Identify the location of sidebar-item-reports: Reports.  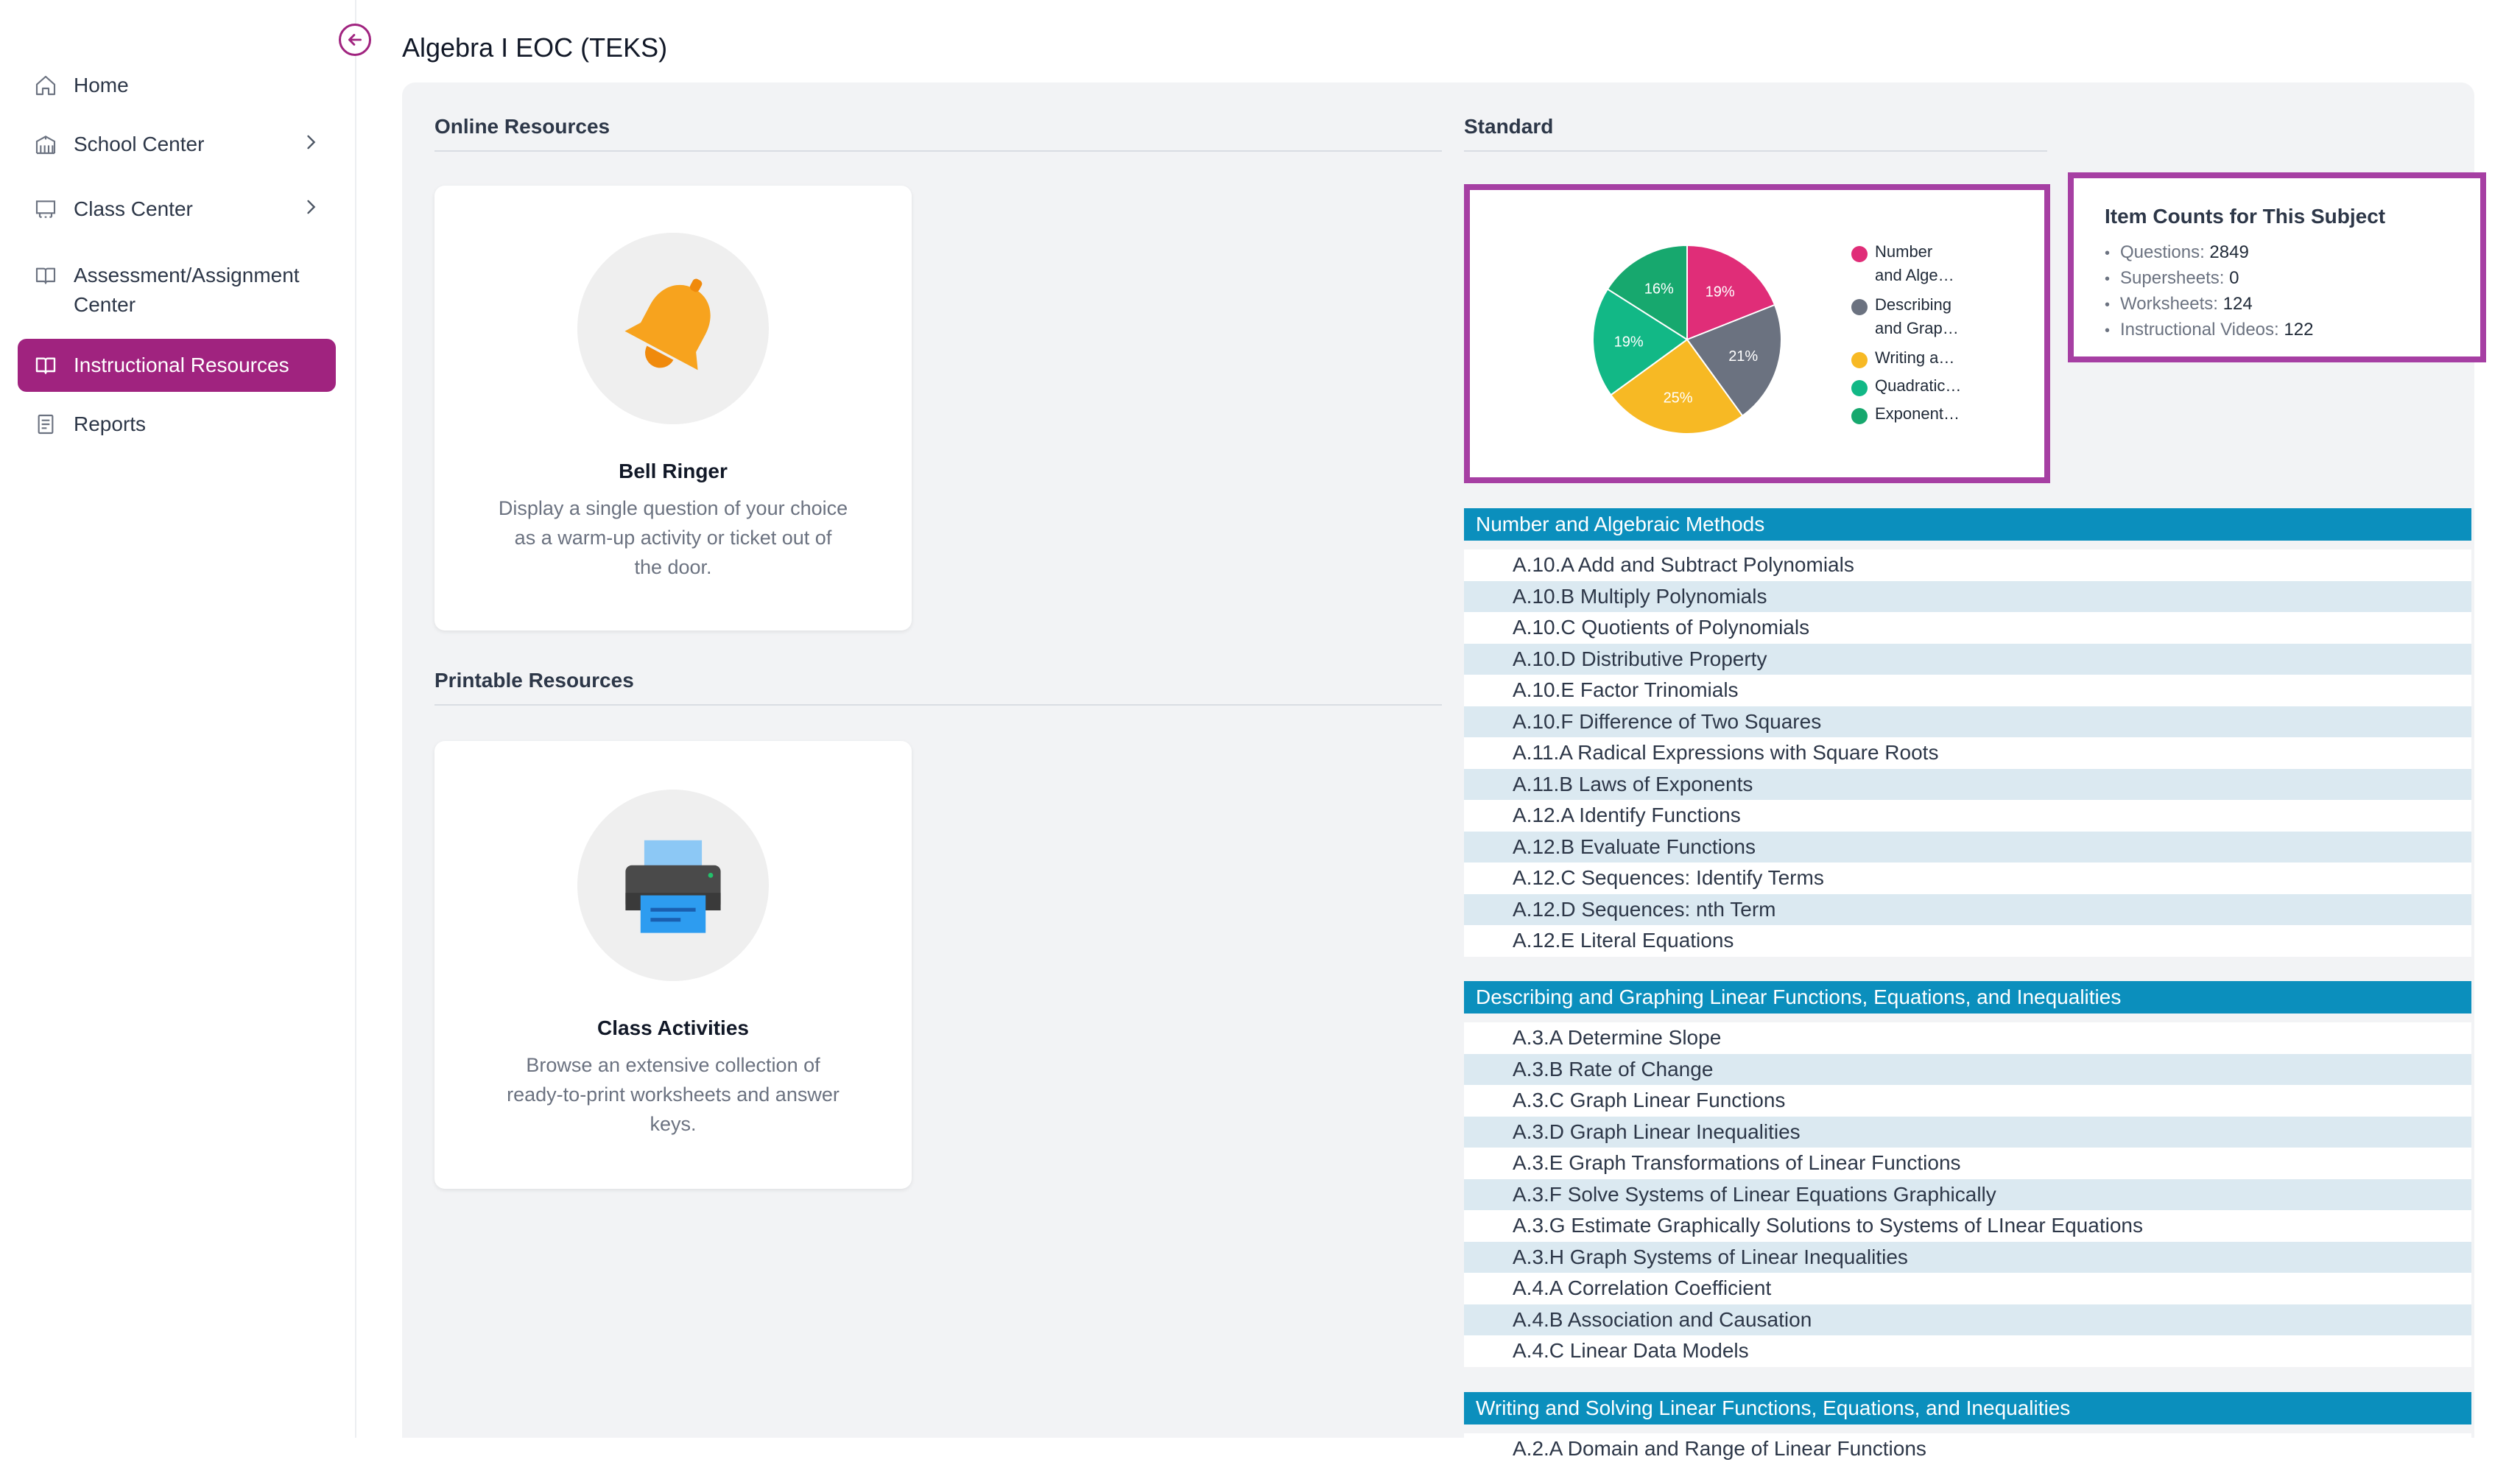
(177, 424).